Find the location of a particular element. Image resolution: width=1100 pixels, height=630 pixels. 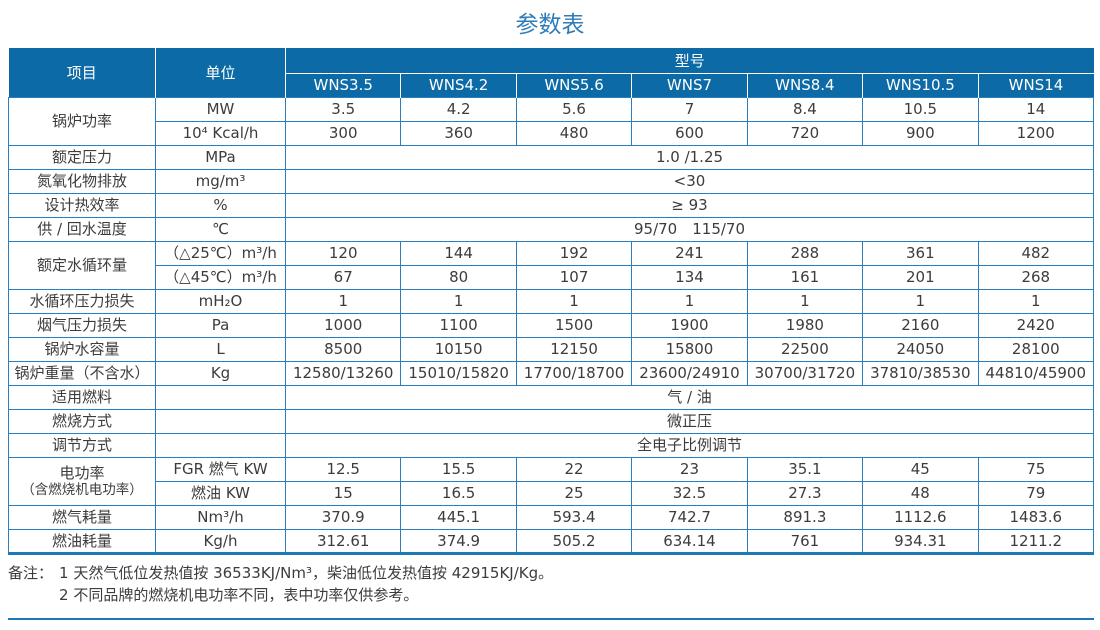

table-row-nox: 氮氧化物排放 mg/m³ <30 is located at coordinates (551, 181).